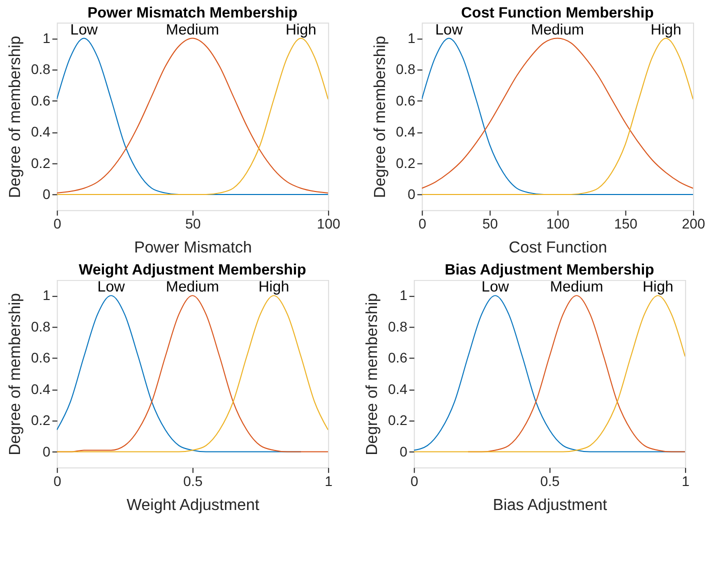  I want to click on chart-title: Power Mismatch Membership, so click(192, 13).